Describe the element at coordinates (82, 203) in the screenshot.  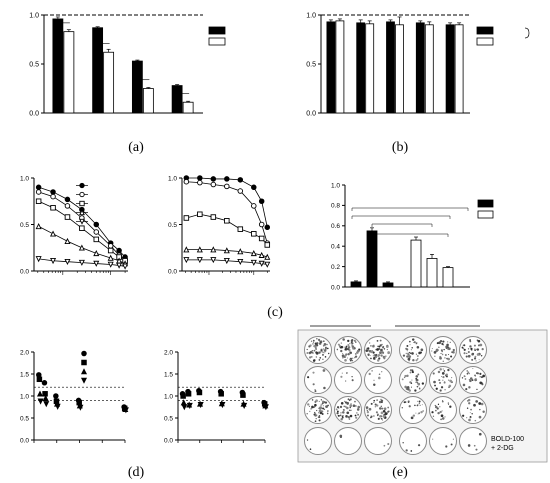
I see `legend-marker` at that location.